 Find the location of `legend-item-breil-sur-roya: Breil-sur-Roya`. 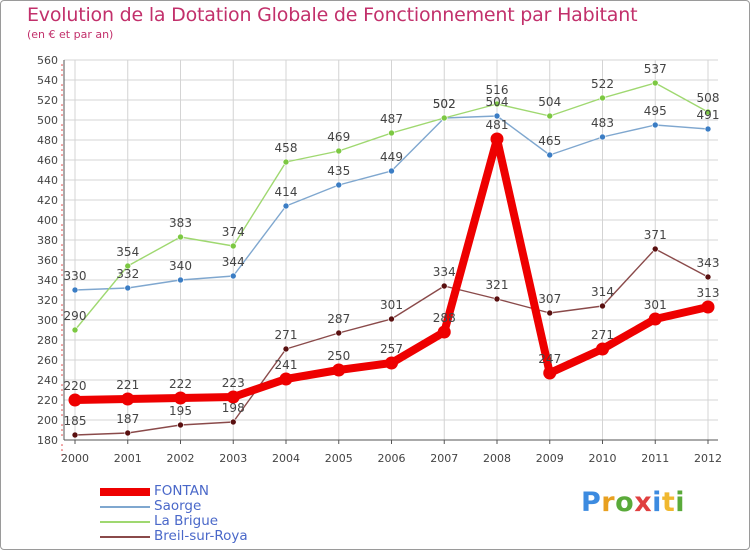

legend-item-breil-sur-roya: Breil-sur-Roya is located at coordinates (174, 536).